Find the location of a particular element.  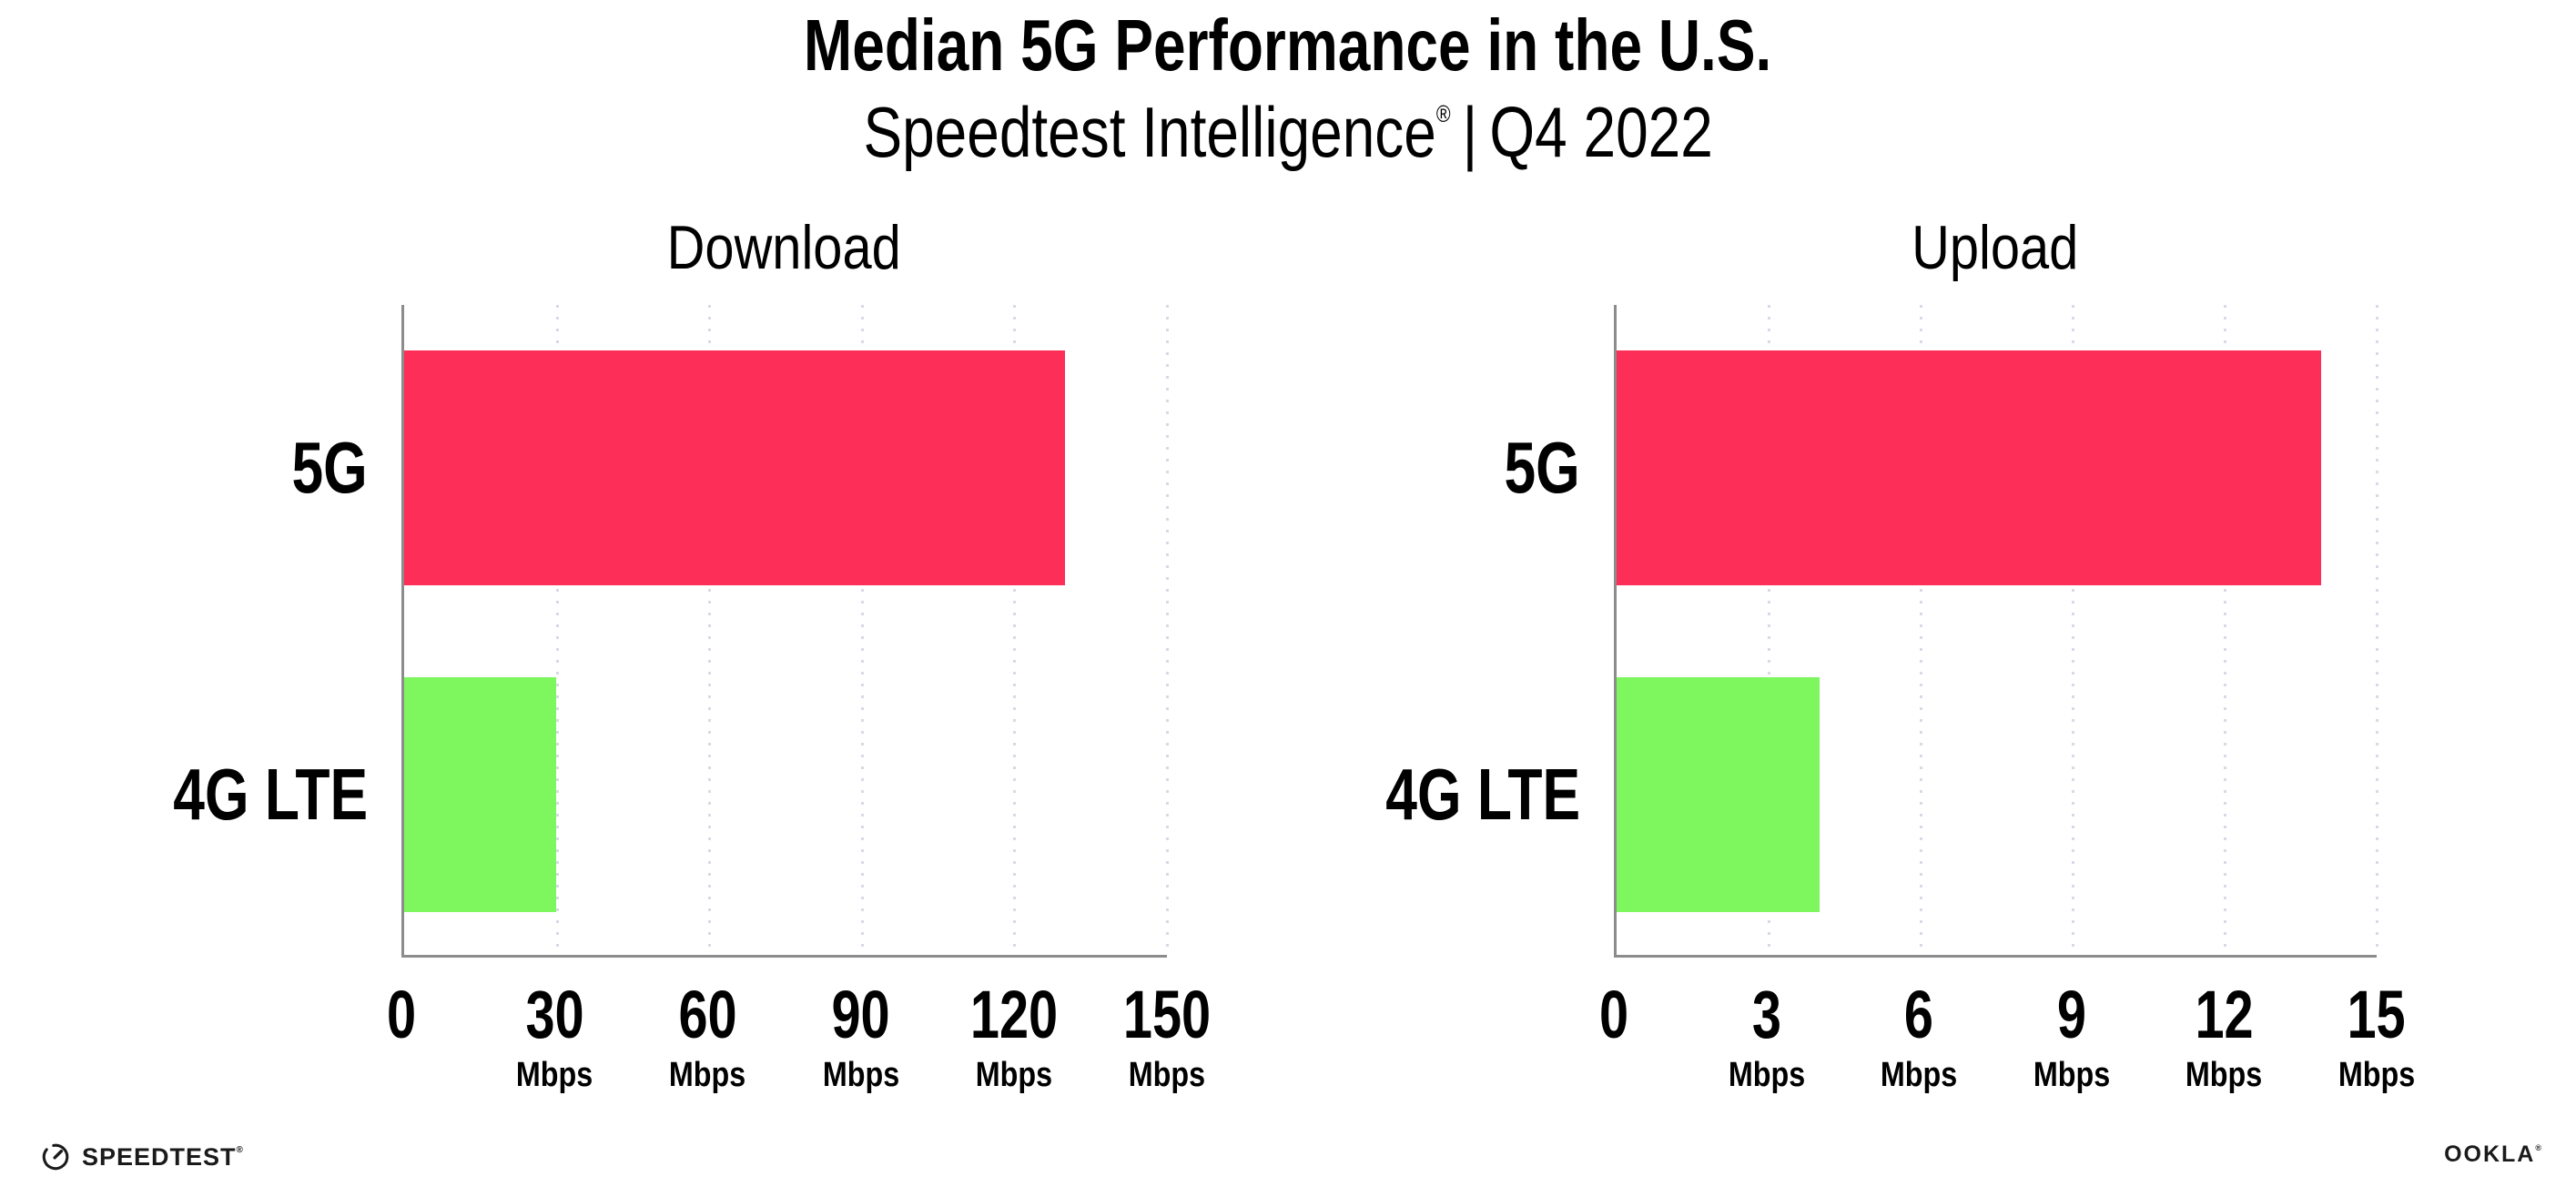

x-tick-value: 15 is located at coordinates (2377, 1015).